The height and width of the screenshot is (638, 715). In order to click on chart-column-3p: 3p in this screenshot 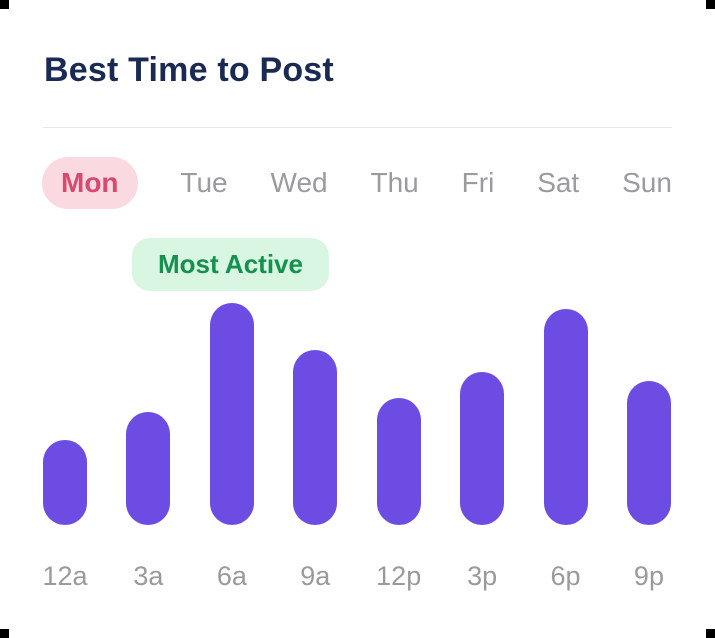, I will do `click(482, 481)`.